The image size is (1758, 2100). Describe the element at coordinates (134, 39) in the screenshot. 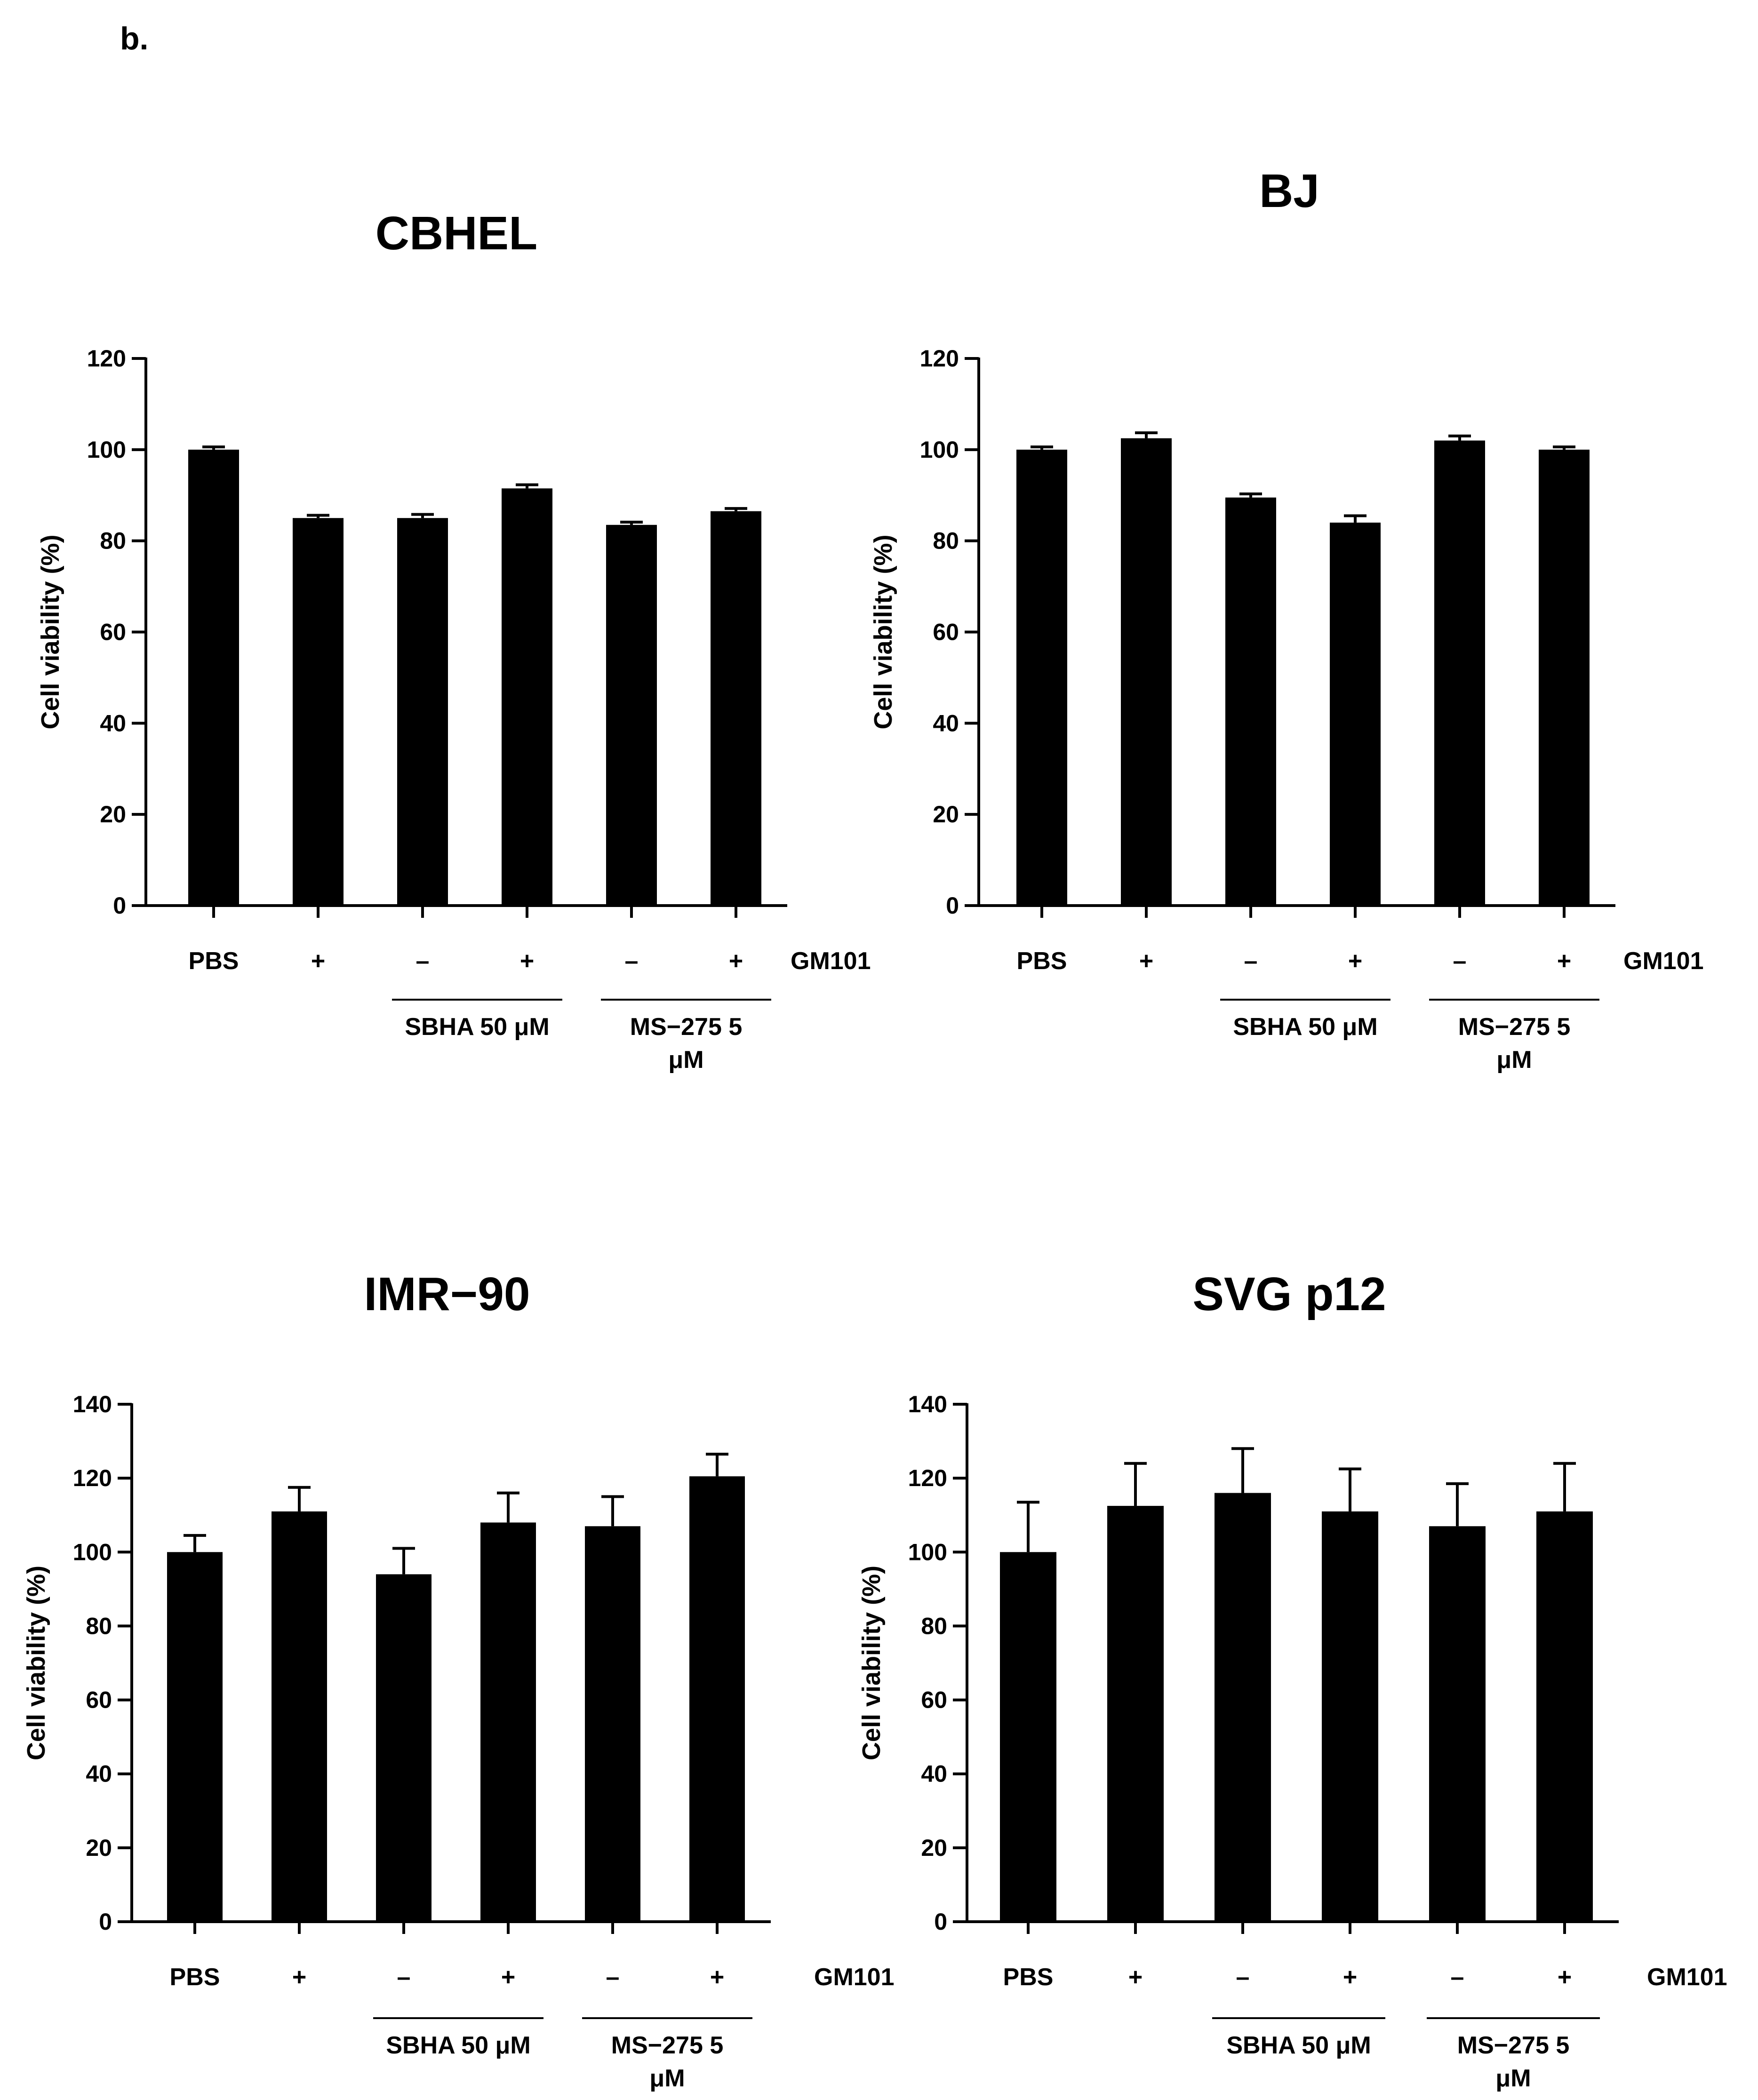

I see `panel-label: b.` at that location.